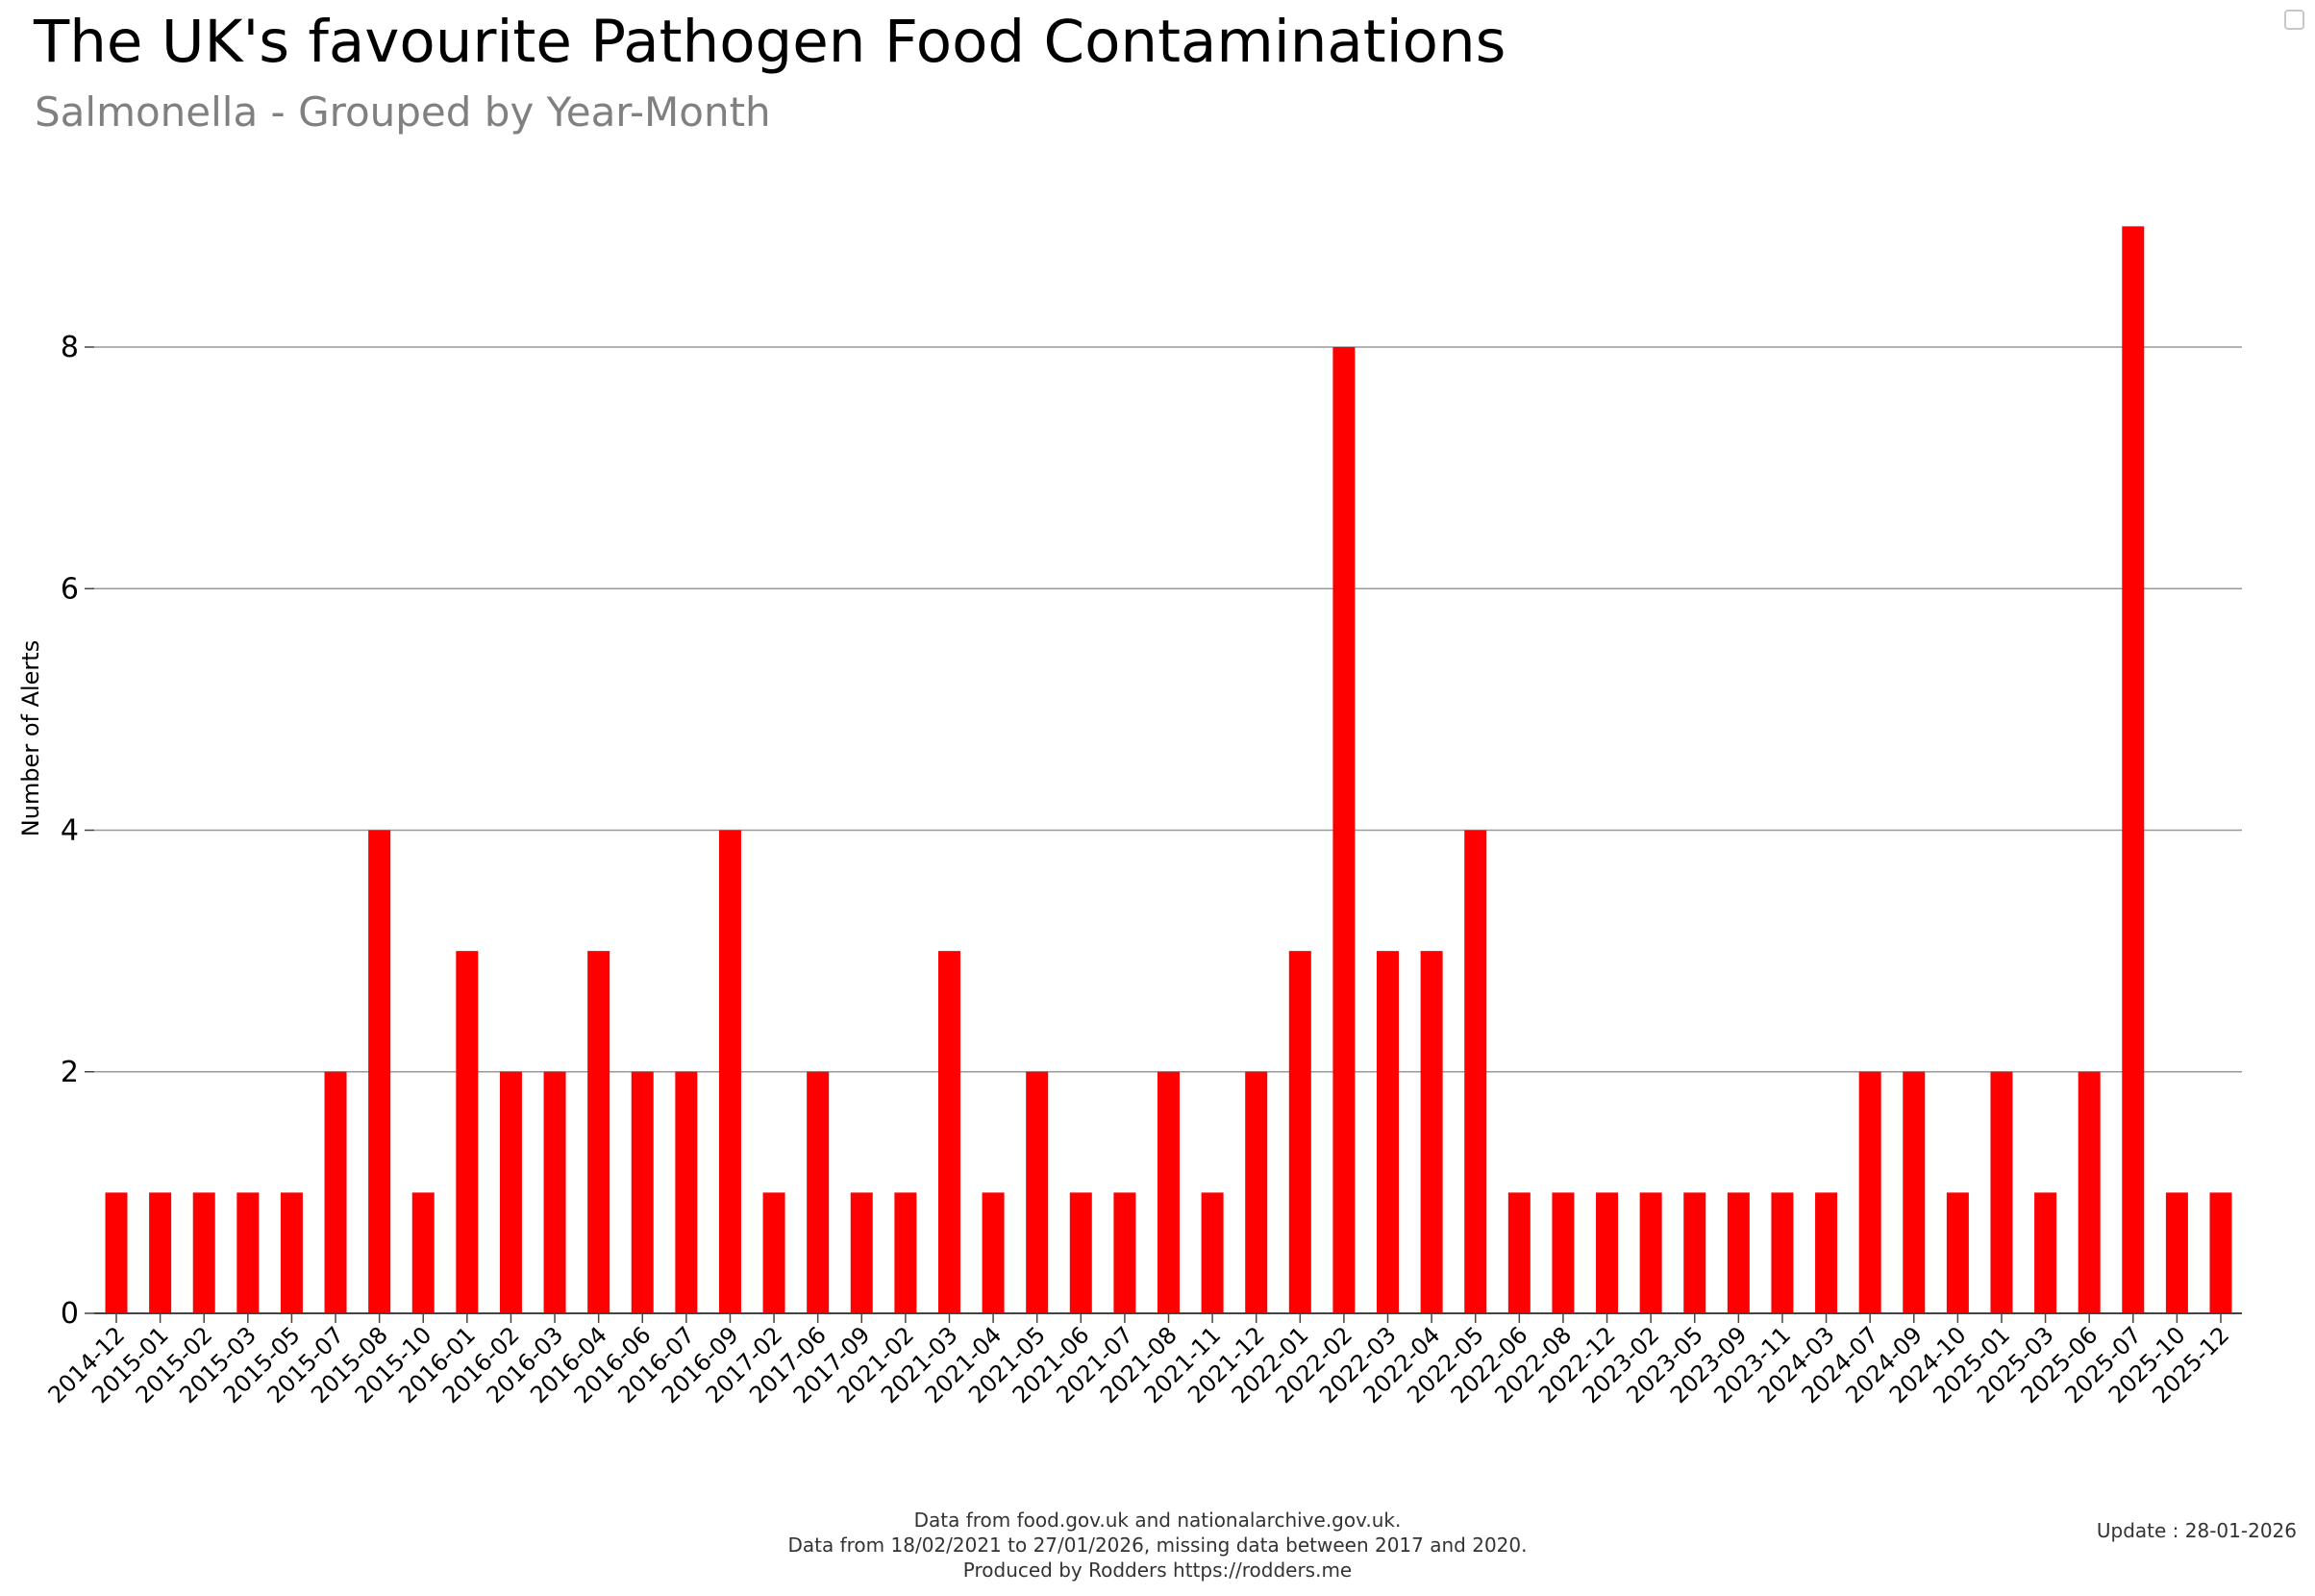 This screenshot has height=1596, width=2315. Describe the element at coordinates (70, 1314) in the screenshot. I see `y-tick-label: 0` at that location.